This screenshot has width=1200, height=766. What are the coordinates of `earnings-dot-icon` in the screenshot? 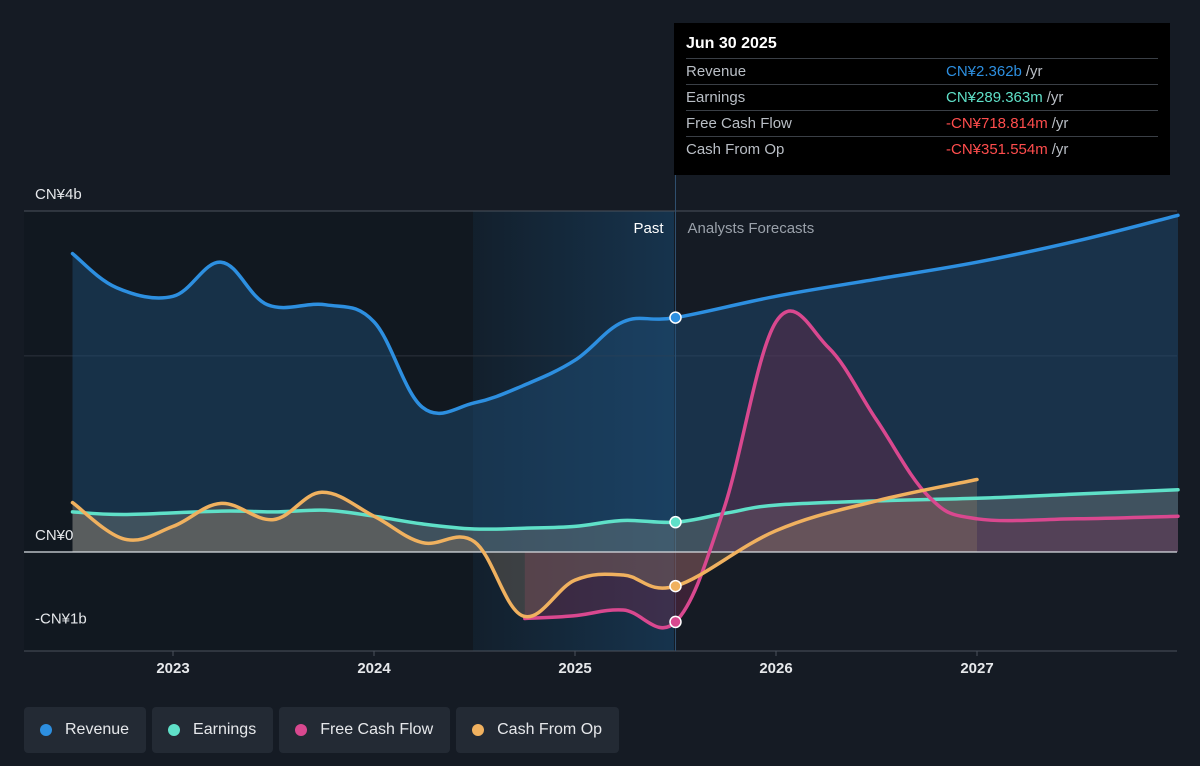 It's located at (174, 730).